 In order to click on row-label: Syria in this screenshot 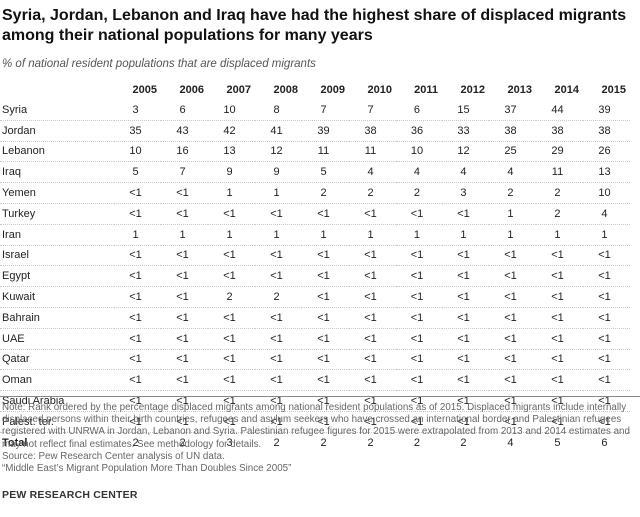, I will do `click(57, 110)`.